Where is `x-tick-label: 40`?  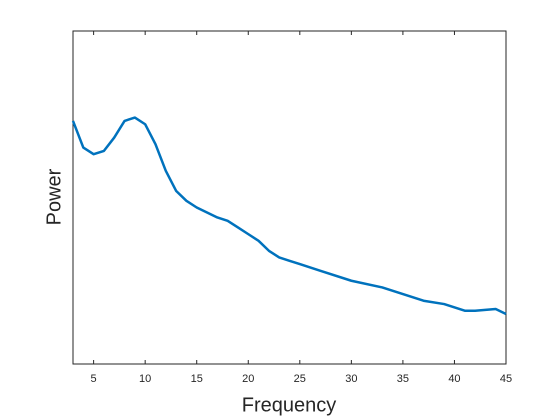
x-tick-label: 40 is located at coordinates (454, 379).